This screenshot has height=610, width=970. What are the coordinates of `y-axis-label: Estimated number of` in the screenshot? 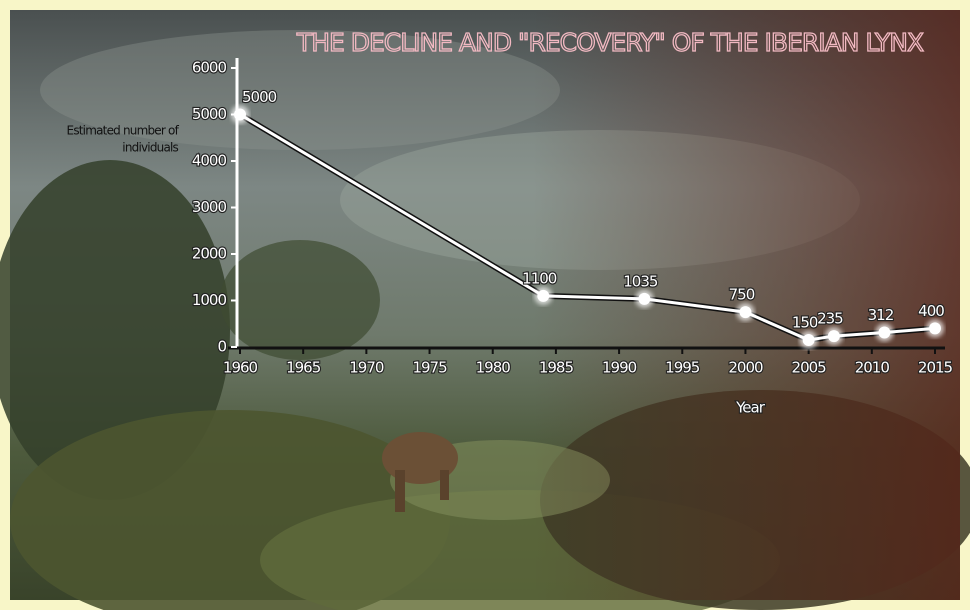 It's located at (123, 131).